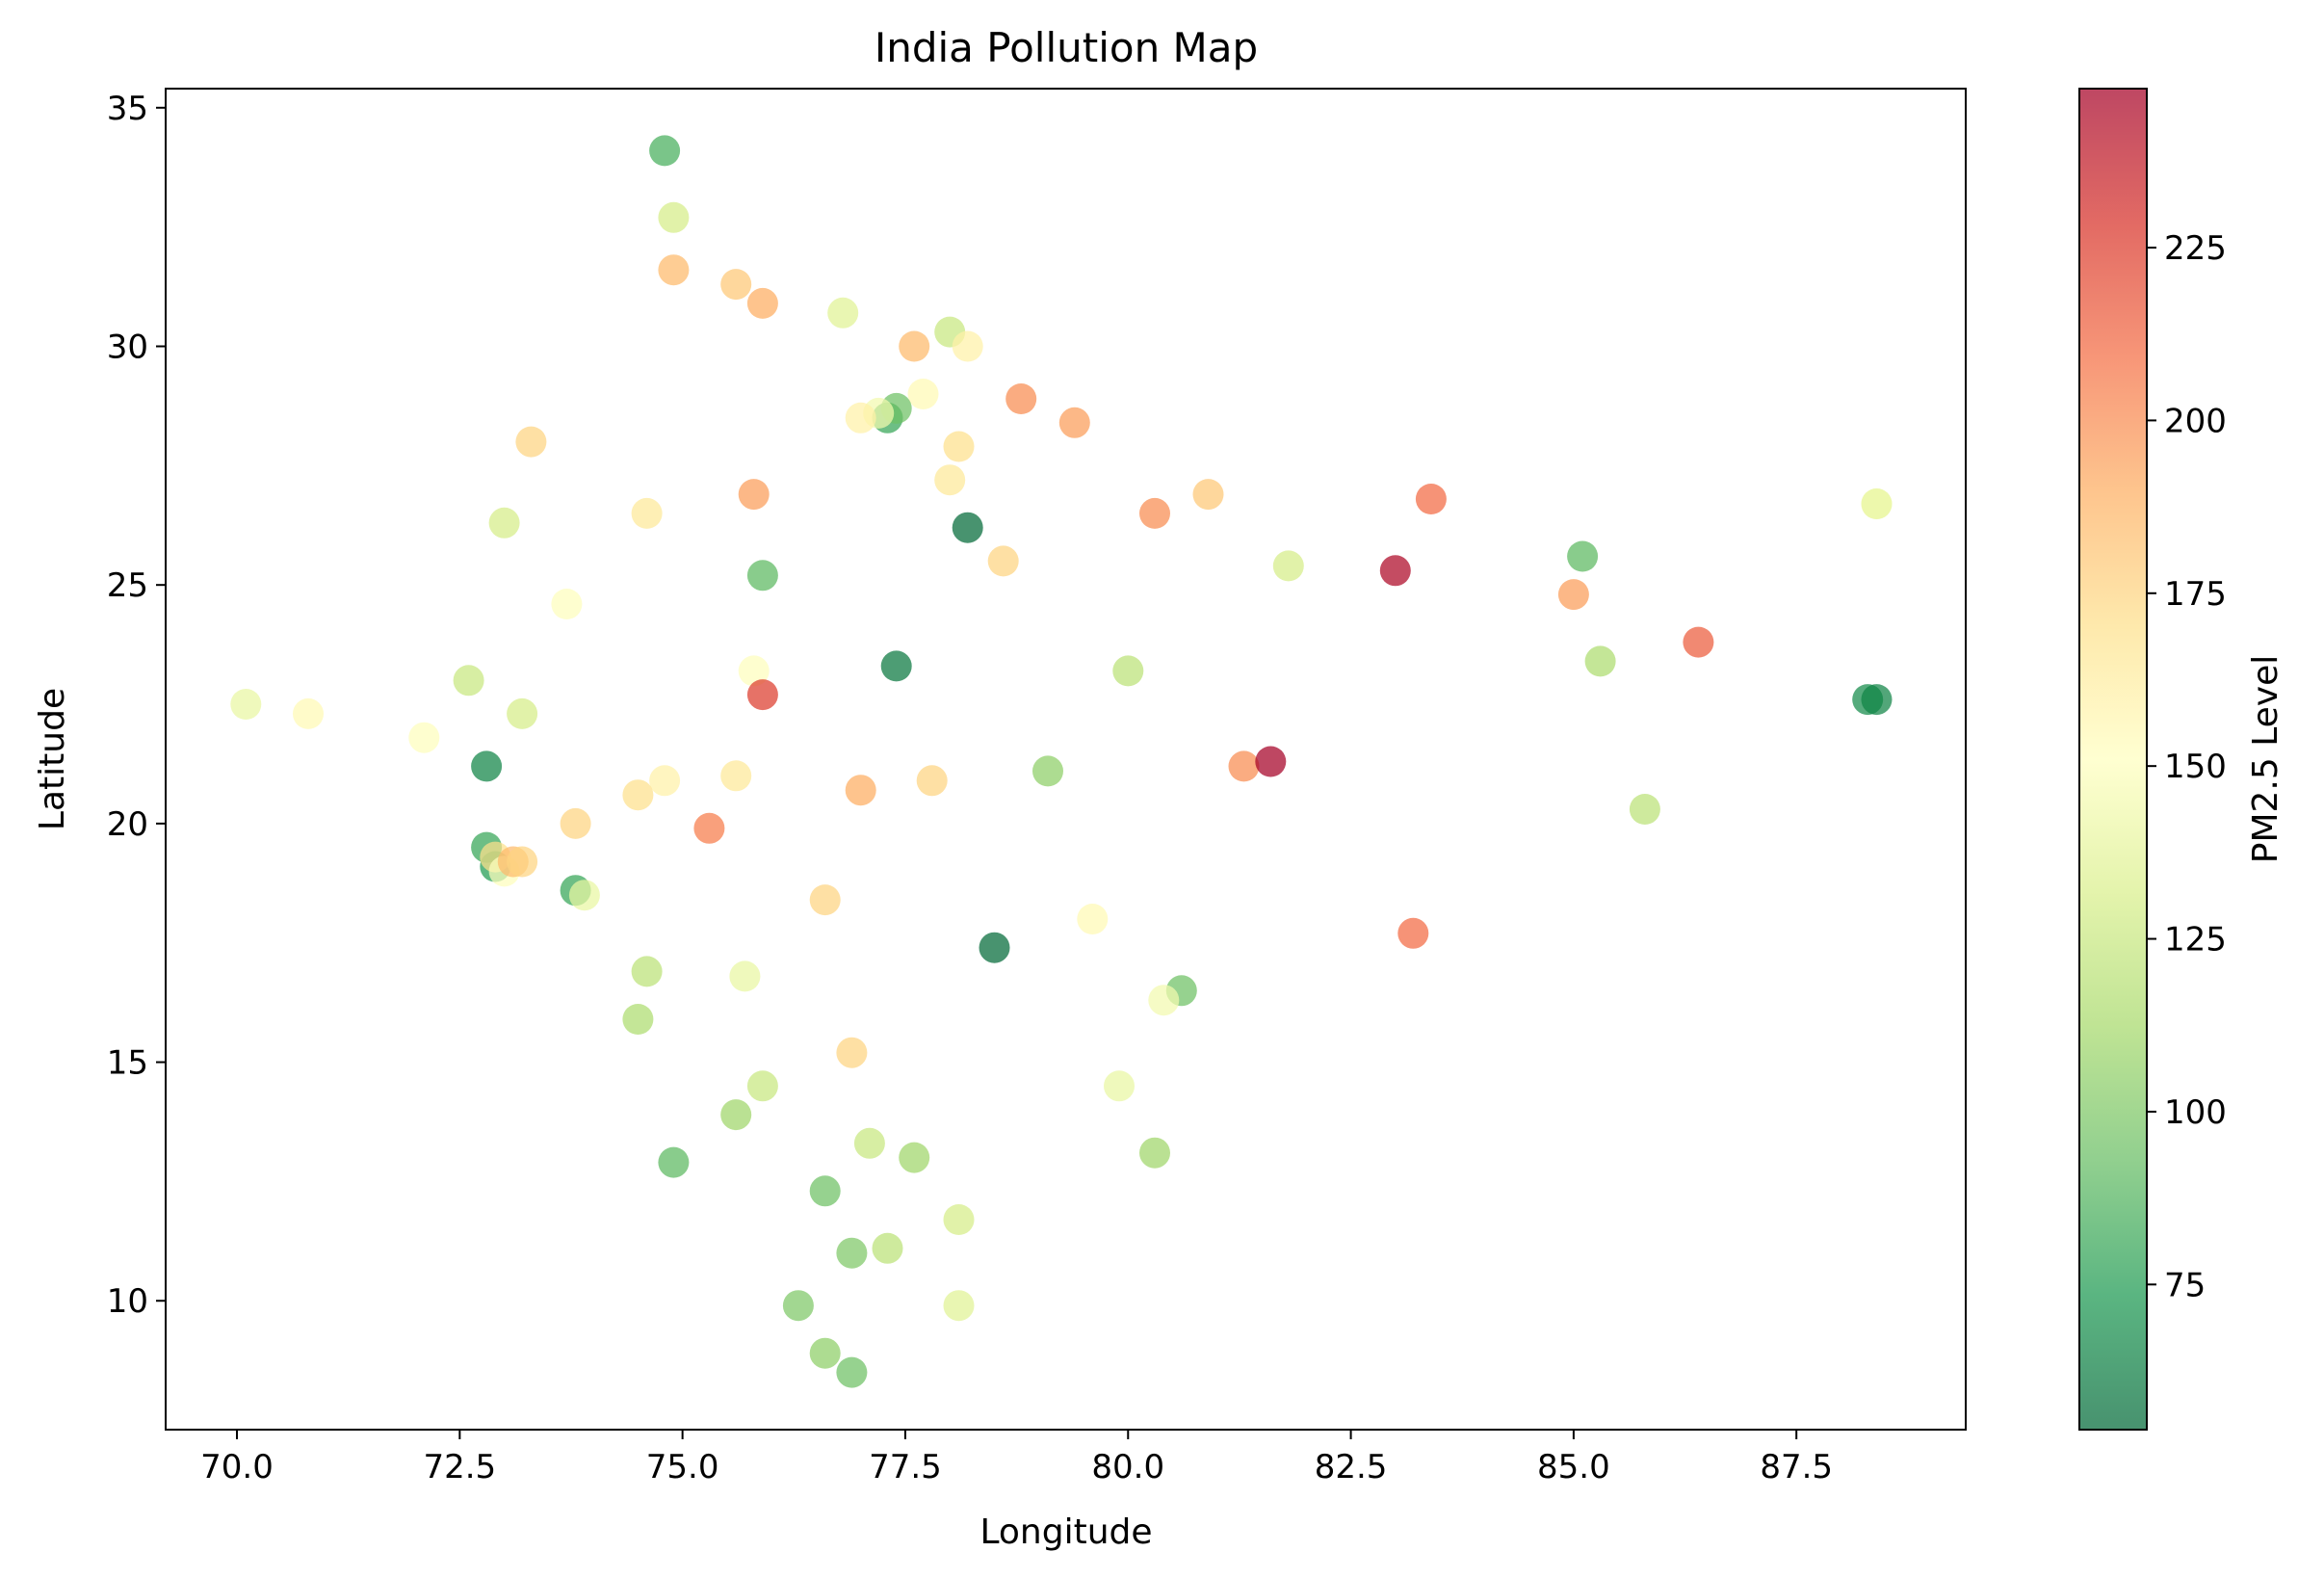 The height and width of the screenshot is (1578, 2324). I want to click on y-tick-label: 25, so click(127, 586).